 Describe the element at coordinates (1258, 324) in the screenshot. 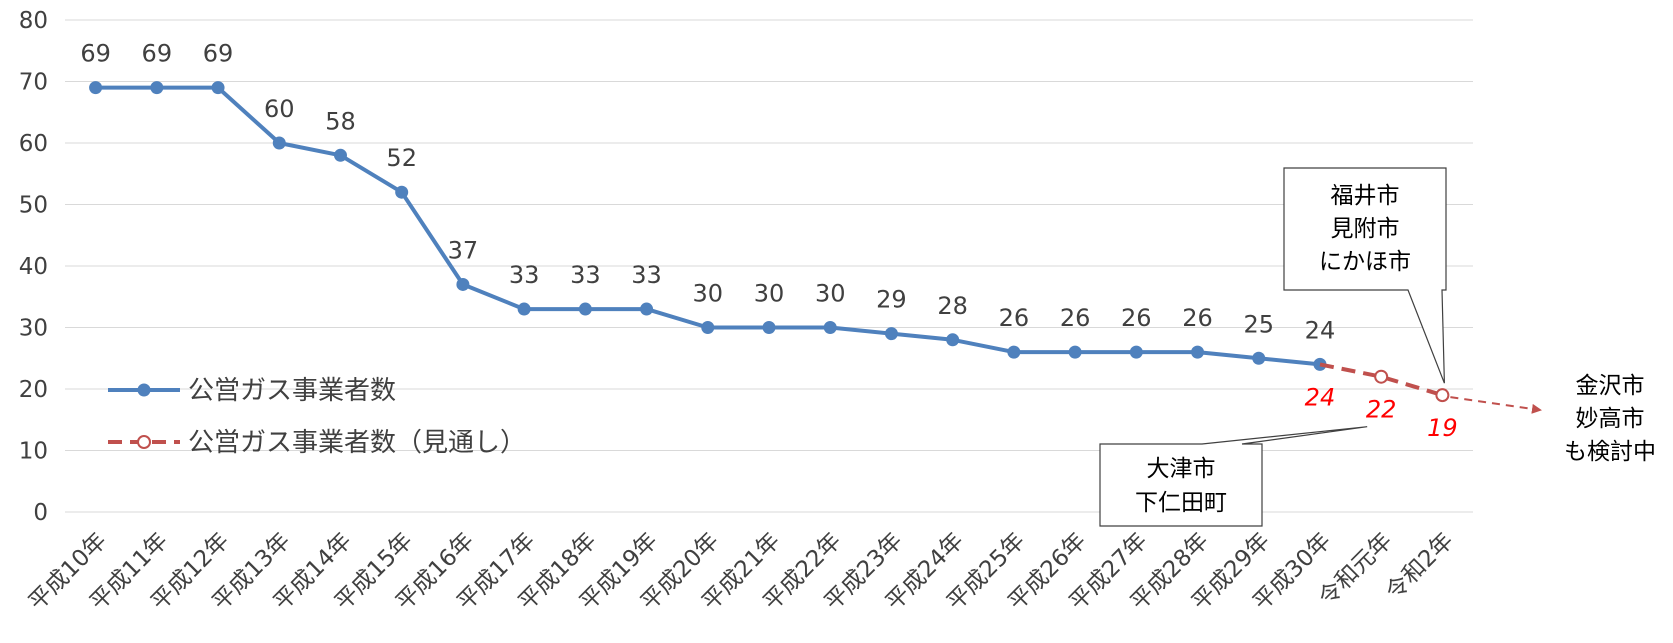

I see `data-label: 25` at that location.